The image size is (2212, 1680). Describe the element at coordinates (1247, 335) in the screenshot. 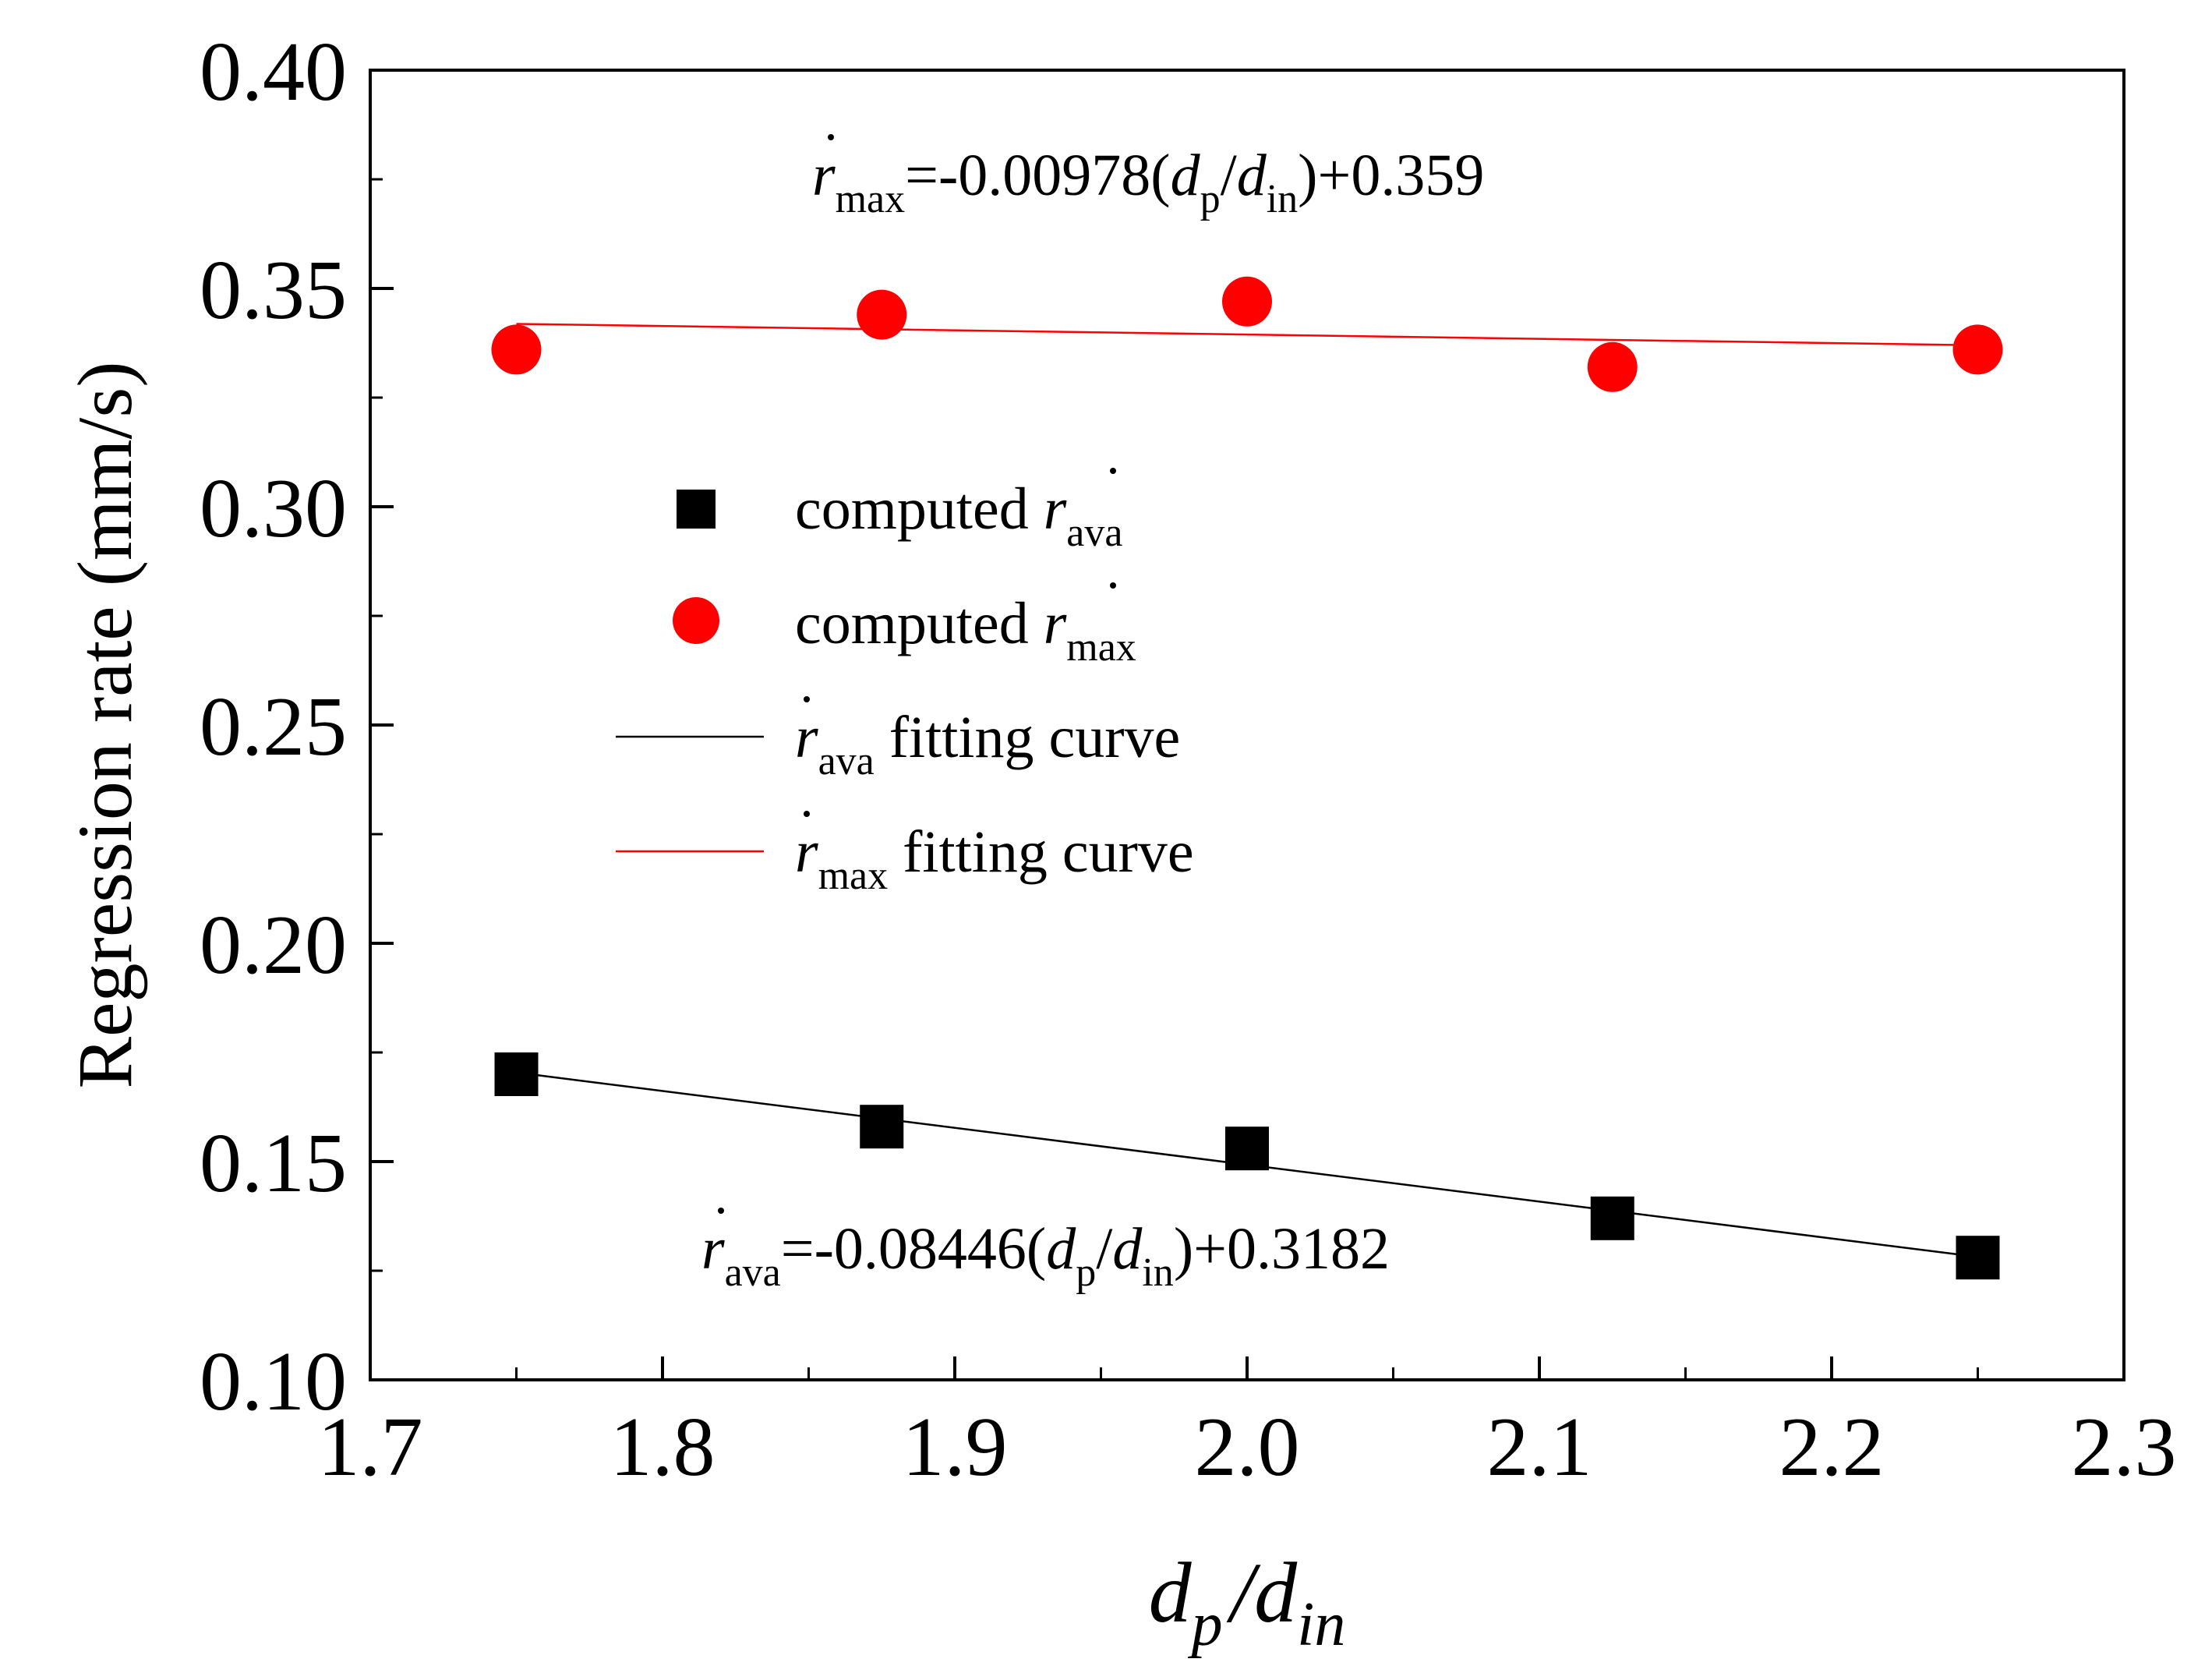

I see `fit-line-max` at that location.